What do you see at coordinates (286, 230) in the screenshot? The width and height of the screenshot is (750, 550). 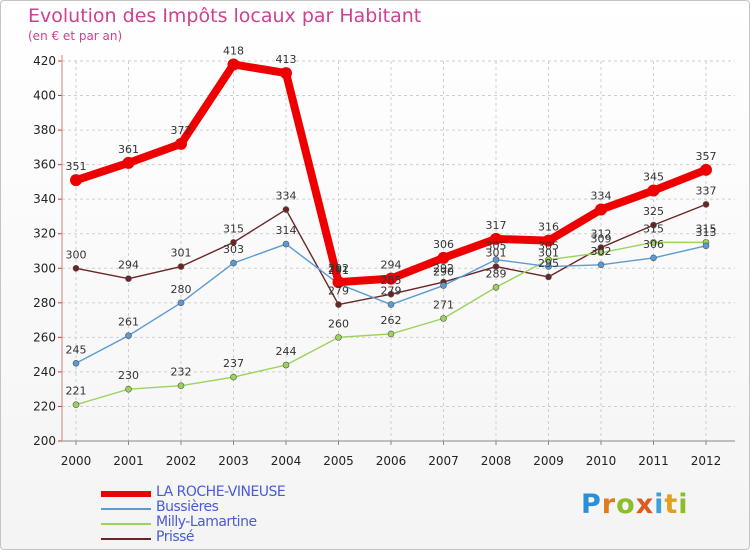 I see `data-label-1: 314` at bounding box center [286, 230].